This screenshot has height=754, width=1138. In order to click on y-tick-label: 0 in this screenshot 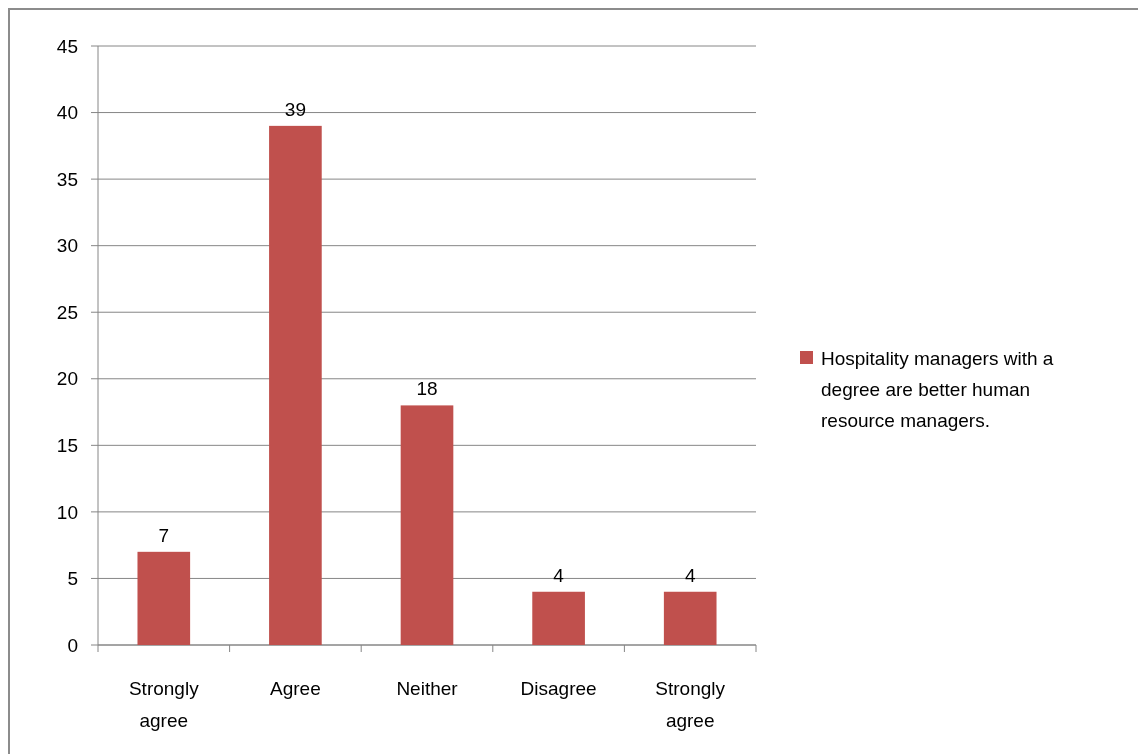, I will do `click(72, 645)`.